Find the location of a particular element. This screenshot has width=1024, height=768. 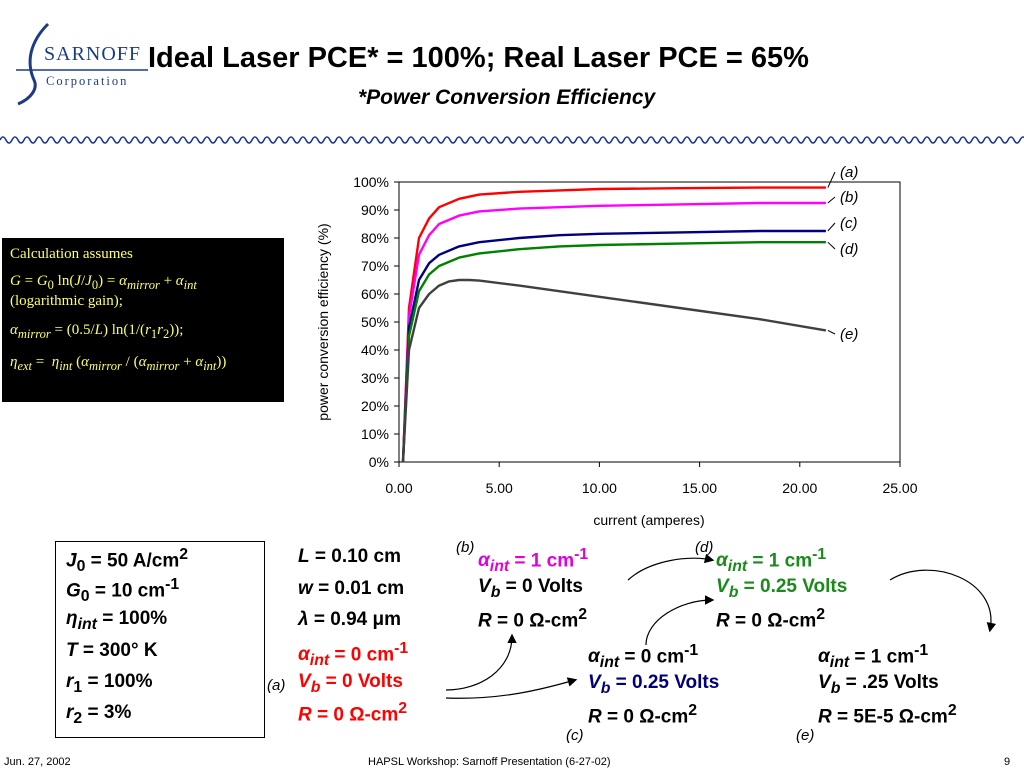

param-t: T = 300° K is located at coordinates (112, 650).